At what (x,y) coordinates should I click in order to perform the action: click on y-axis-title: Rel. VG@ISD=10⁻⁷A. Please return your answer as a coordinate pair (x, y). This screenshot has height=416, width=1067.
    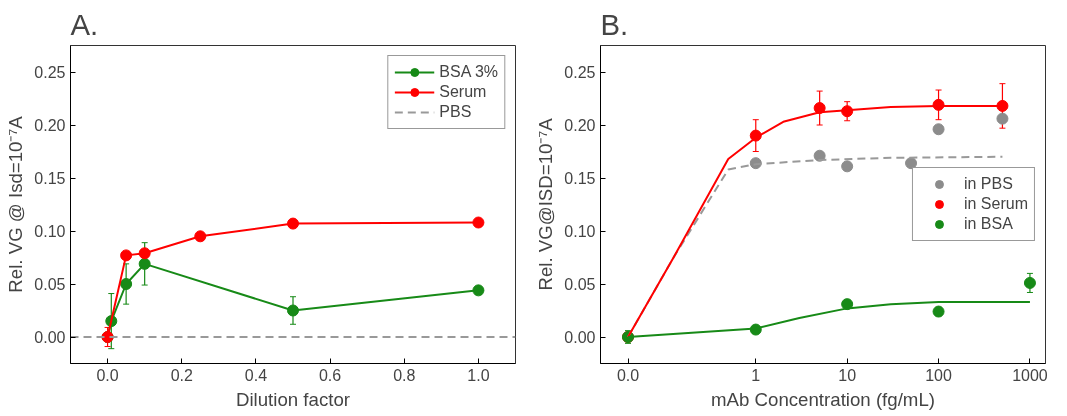
    Looking at the image, I should click on (546, 204).